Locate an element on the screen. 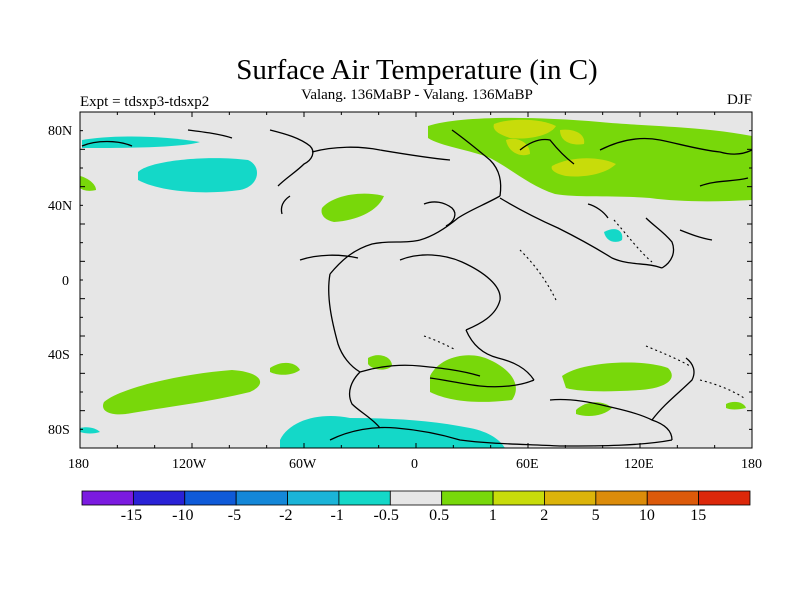 Image resolution: width=800 pixels, height=600 pixels. colorbar-label: -5 is located at coordinates (234, 515).